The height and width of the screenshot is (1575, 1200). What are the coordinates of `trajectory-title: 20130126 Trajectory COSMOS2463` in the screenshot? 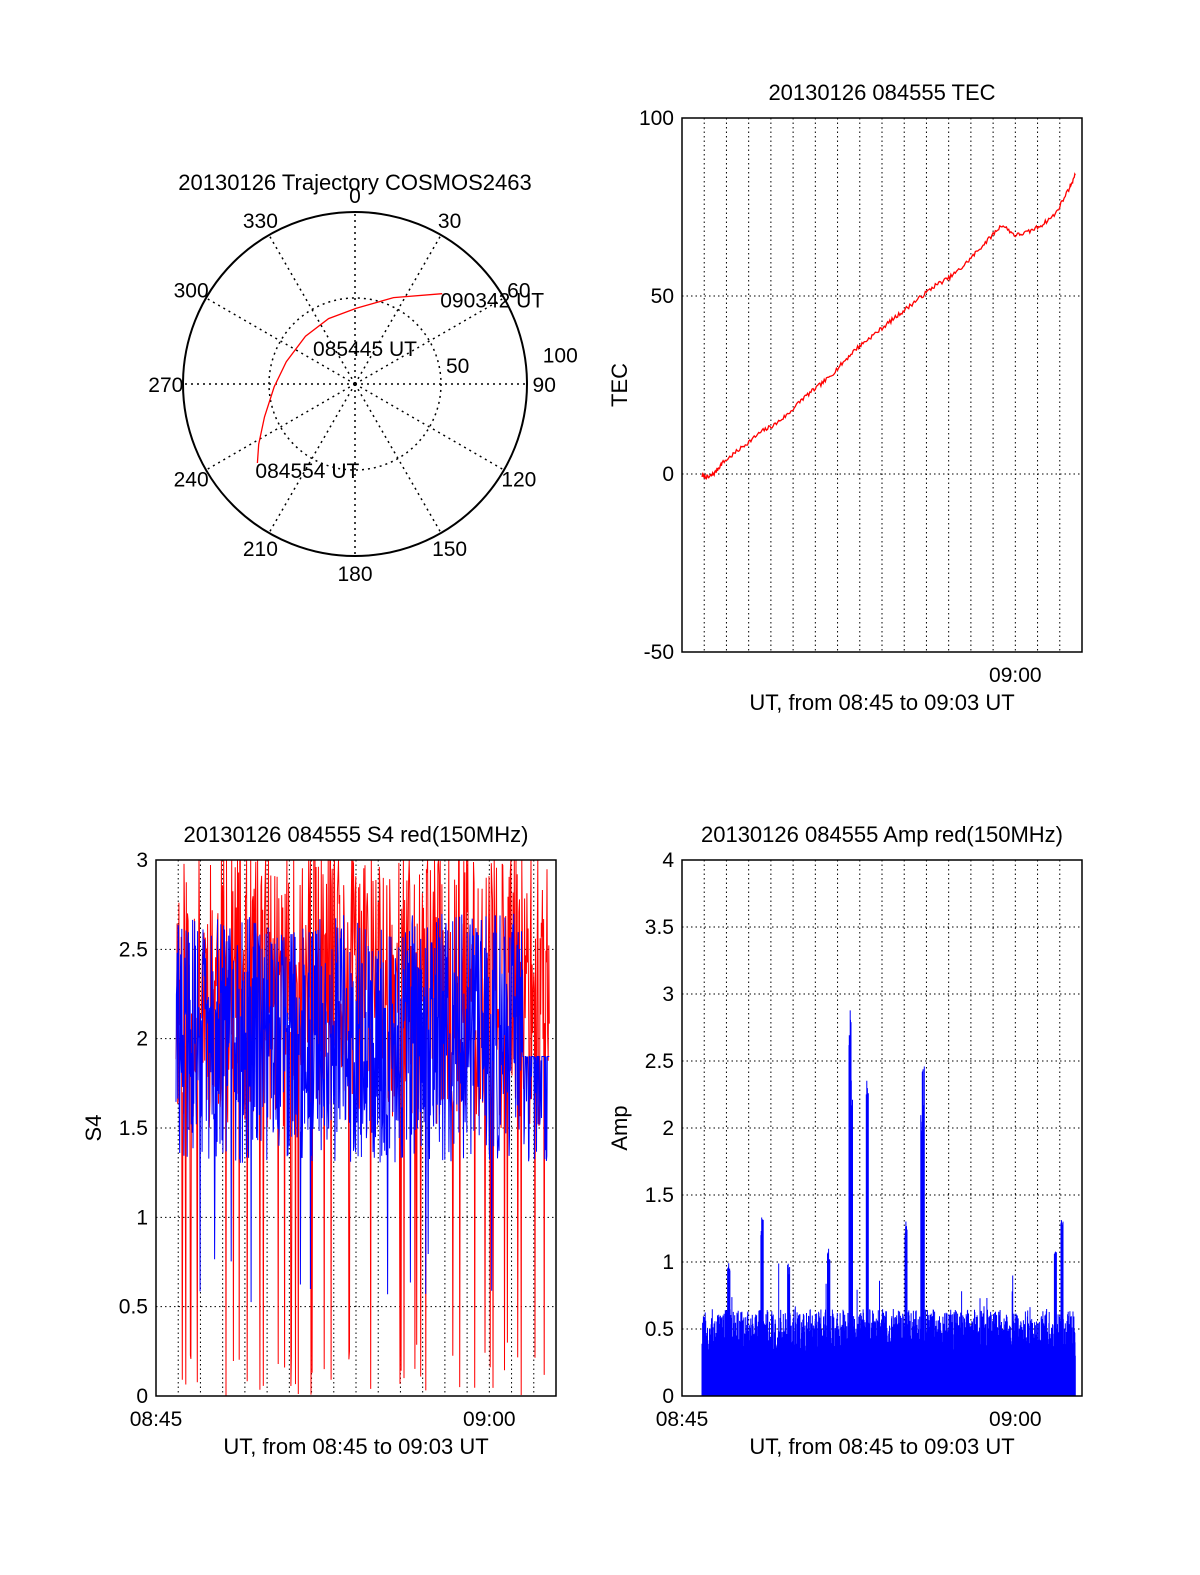 It's located at (354, 182).